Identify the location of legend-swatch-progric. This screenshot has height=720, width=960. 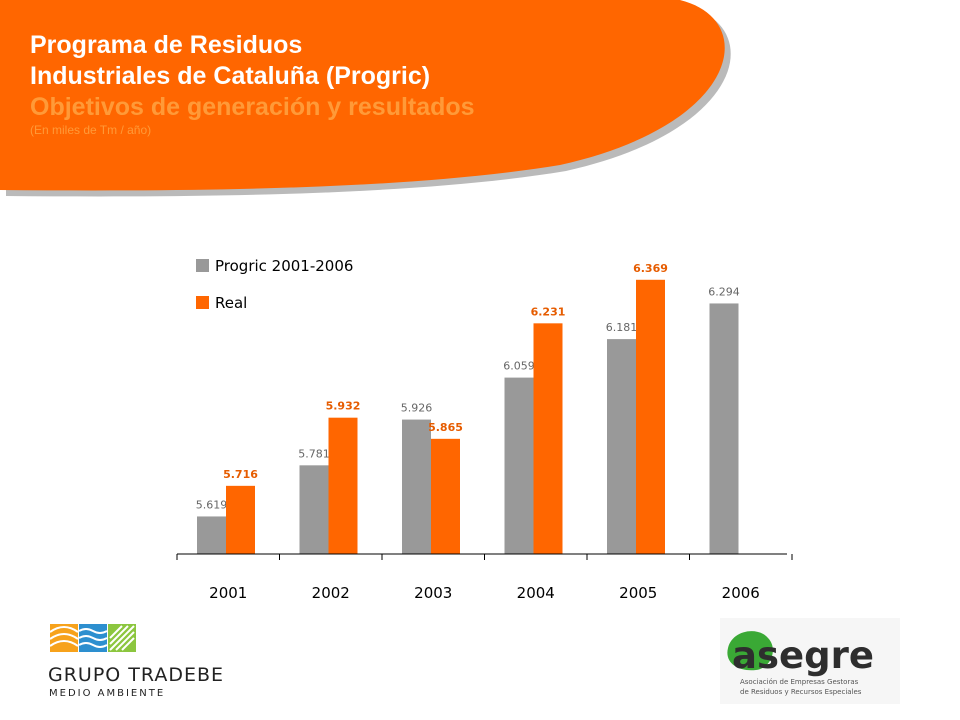
(202, 265).